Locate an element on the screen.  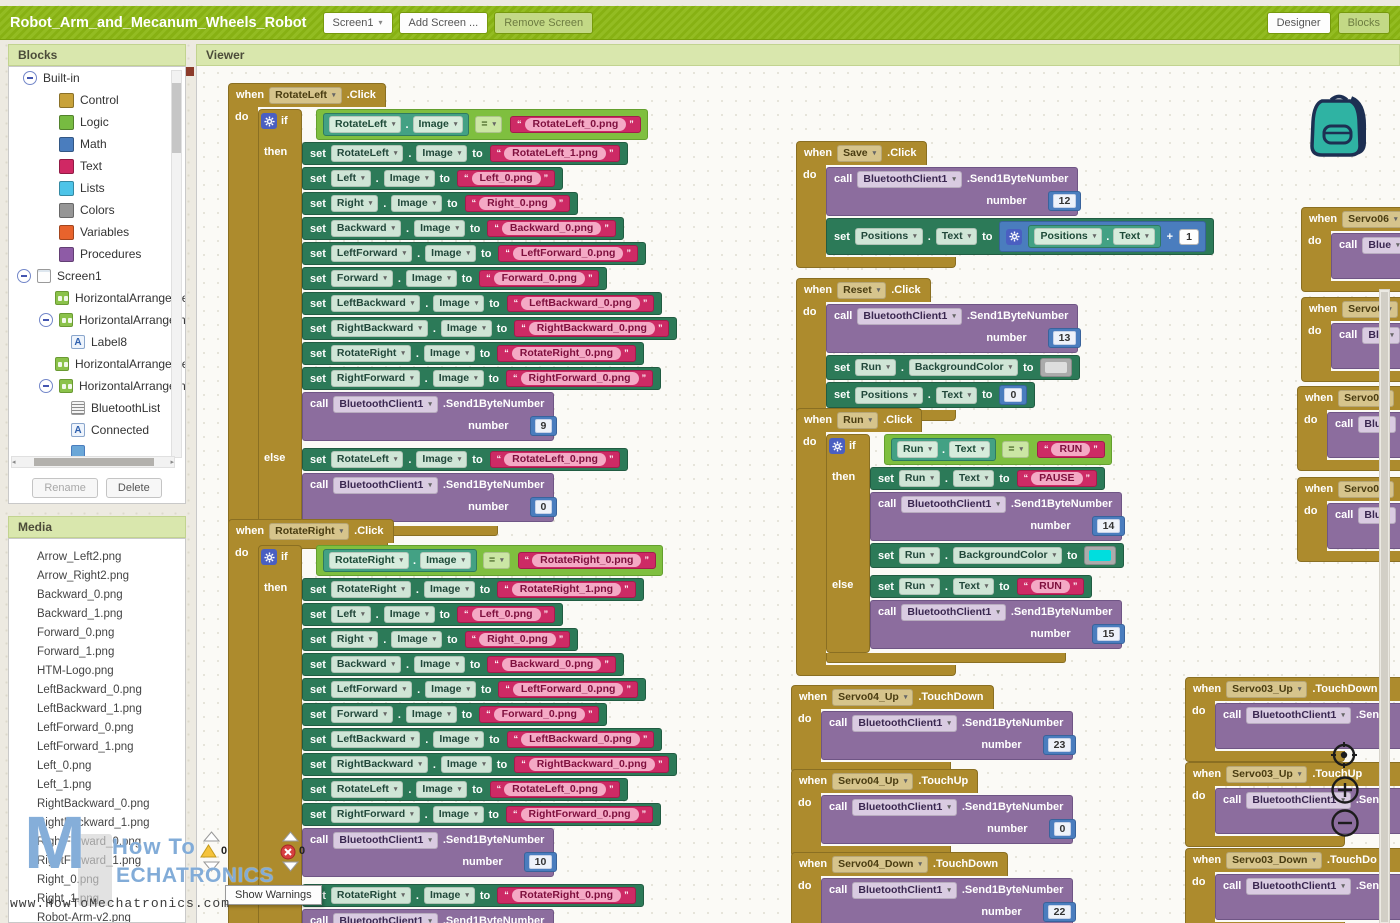
call-method-block: call Blue ▾ is located at coordinates (1365, 256).